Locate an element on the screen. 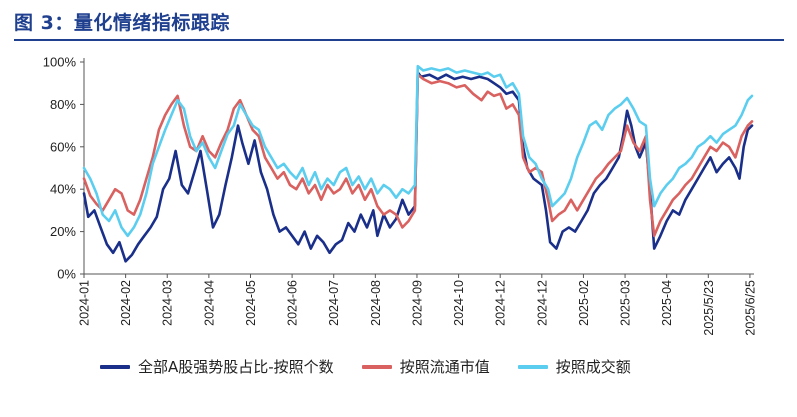 This screenshot has width=797, height=417. x-tick-label: 2024-02 is located at coordinates (126, 303).